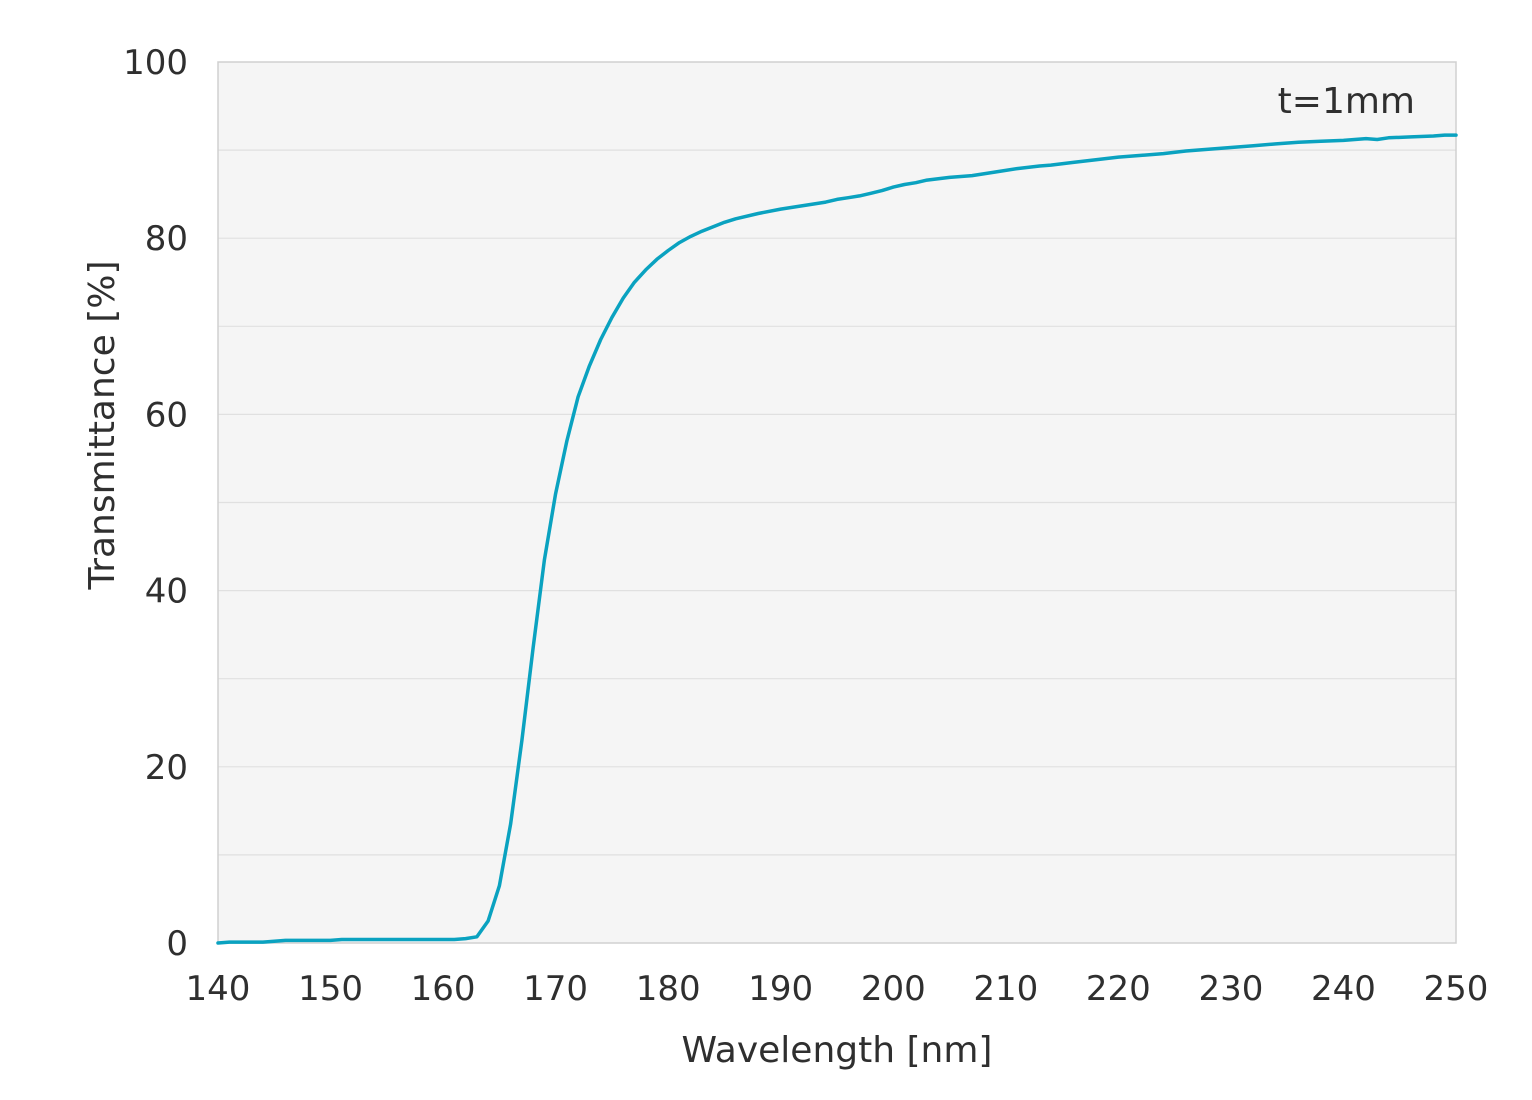 This screenshot has width=1532, height=1100. I want to click on y-tick-label-0: 0, so click(177, 944).